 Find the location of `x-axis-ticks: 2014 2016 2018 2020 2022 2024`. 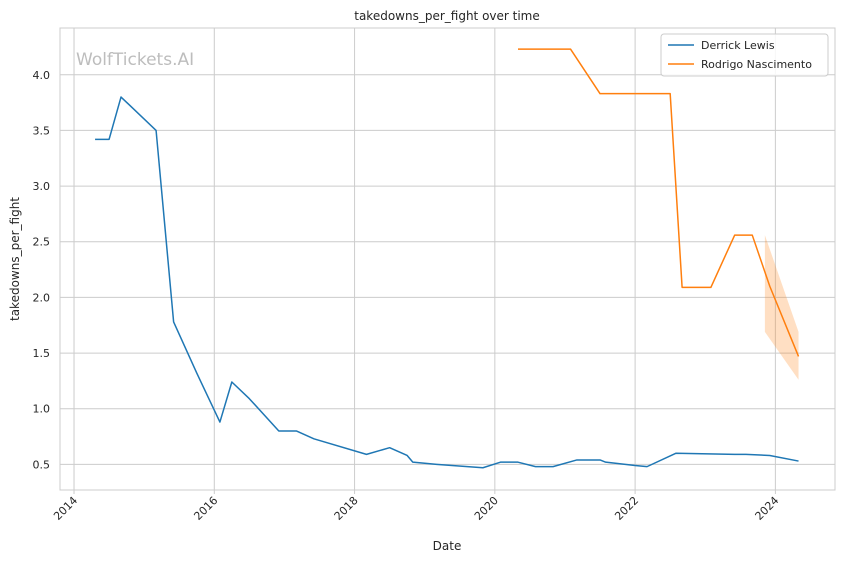

x-axis-ticks: 2014 2016 2018 2020 2022 2024 is located at coordinates (416, 506).